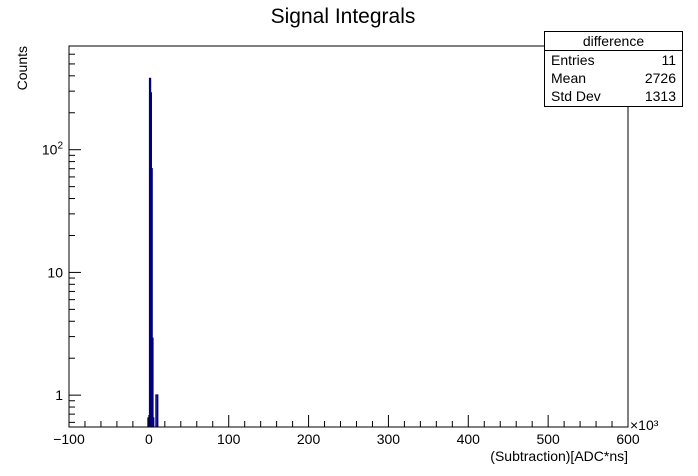 The width and height of the screenshot is (698, 476). Describe the element at coordinates (229, 439) in the screenshot. I see `x-tick-label: 100` at that location.